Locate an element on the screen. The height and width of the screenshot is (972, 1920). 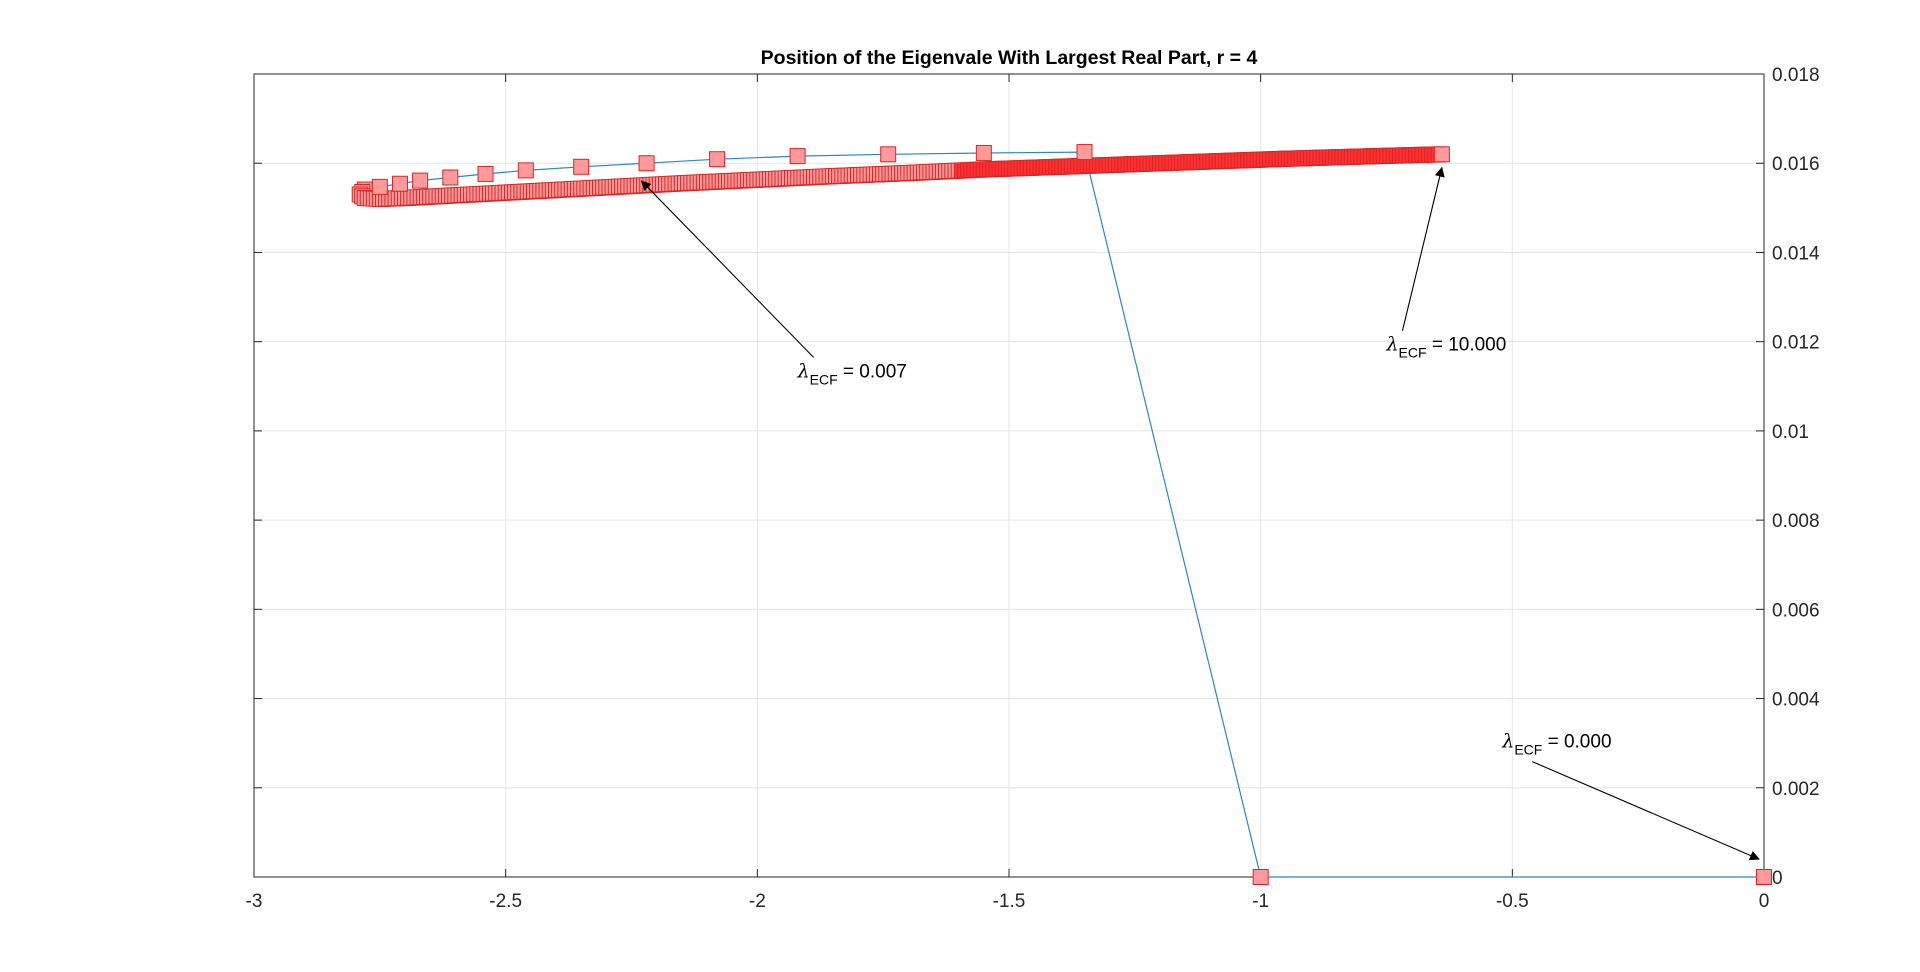
x-tick-label: 0 is located at coordinates (1764, 901).